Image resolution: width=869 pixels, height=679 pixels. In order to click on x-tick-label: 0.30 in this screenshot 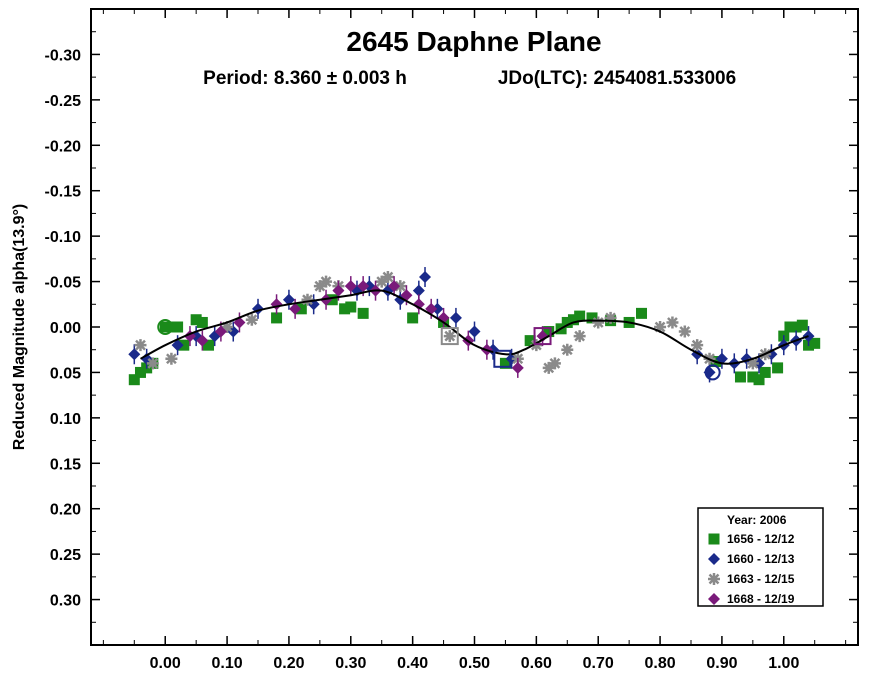, I will do `click(350, 663)`.